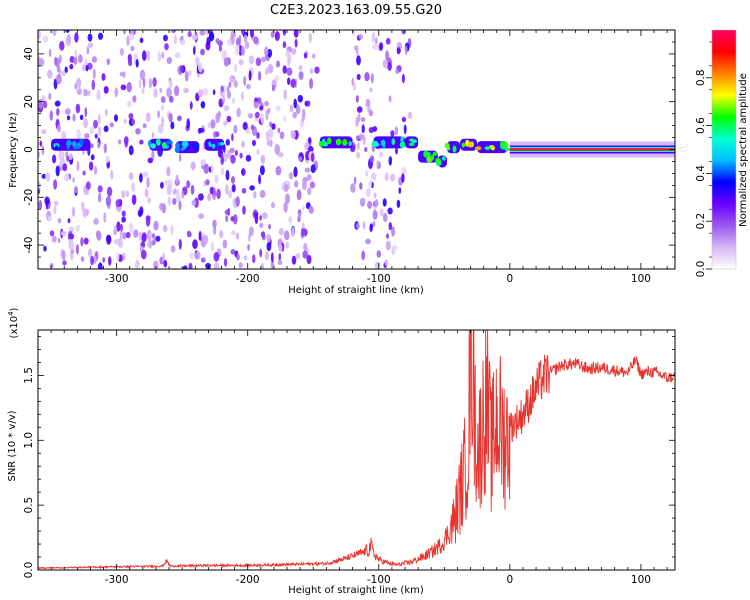 The height and width of the screenshot is (600, 750). I want to click on y-tick-label: -40, so click(29, 245).